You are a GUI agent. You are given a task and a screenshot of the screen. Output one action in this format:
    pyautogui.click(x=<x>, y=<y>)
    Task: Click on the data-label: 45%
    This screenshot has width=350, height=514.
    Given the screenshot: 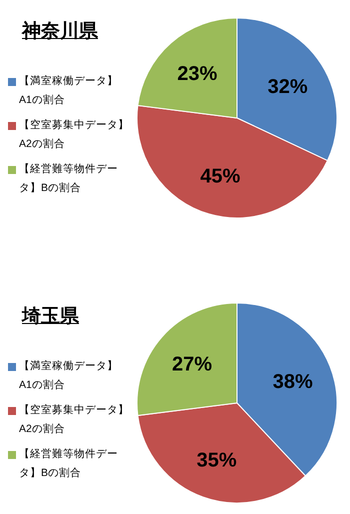 What is the action you would take?
    pyautogui.click(x=220, y=177)
    